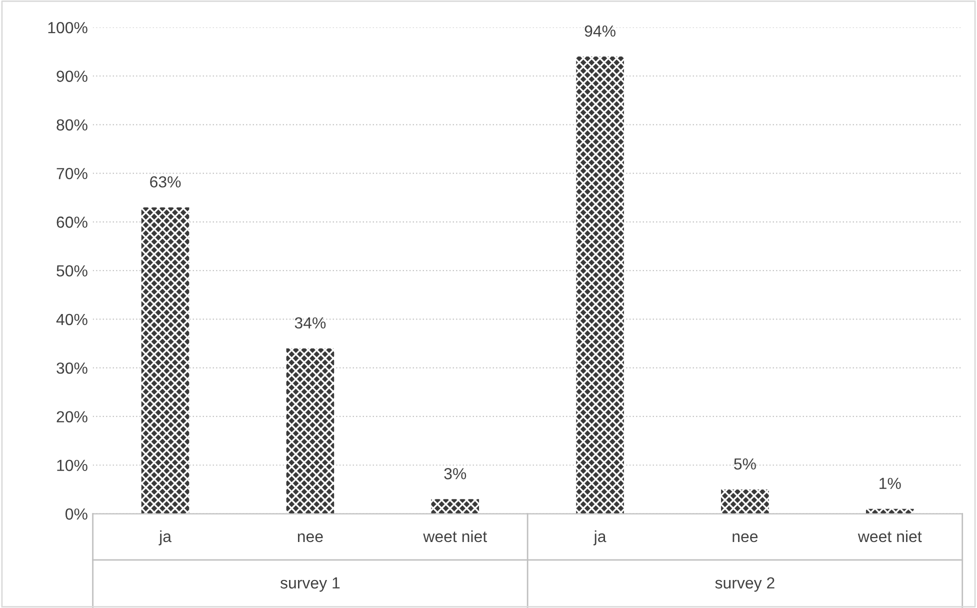 The width and height of the screenshot is (977, 608). What do you see at coordinates (72, 466) in the screenshot?
I see `y-tick-label: 10%` at bounding box center [72, 466].